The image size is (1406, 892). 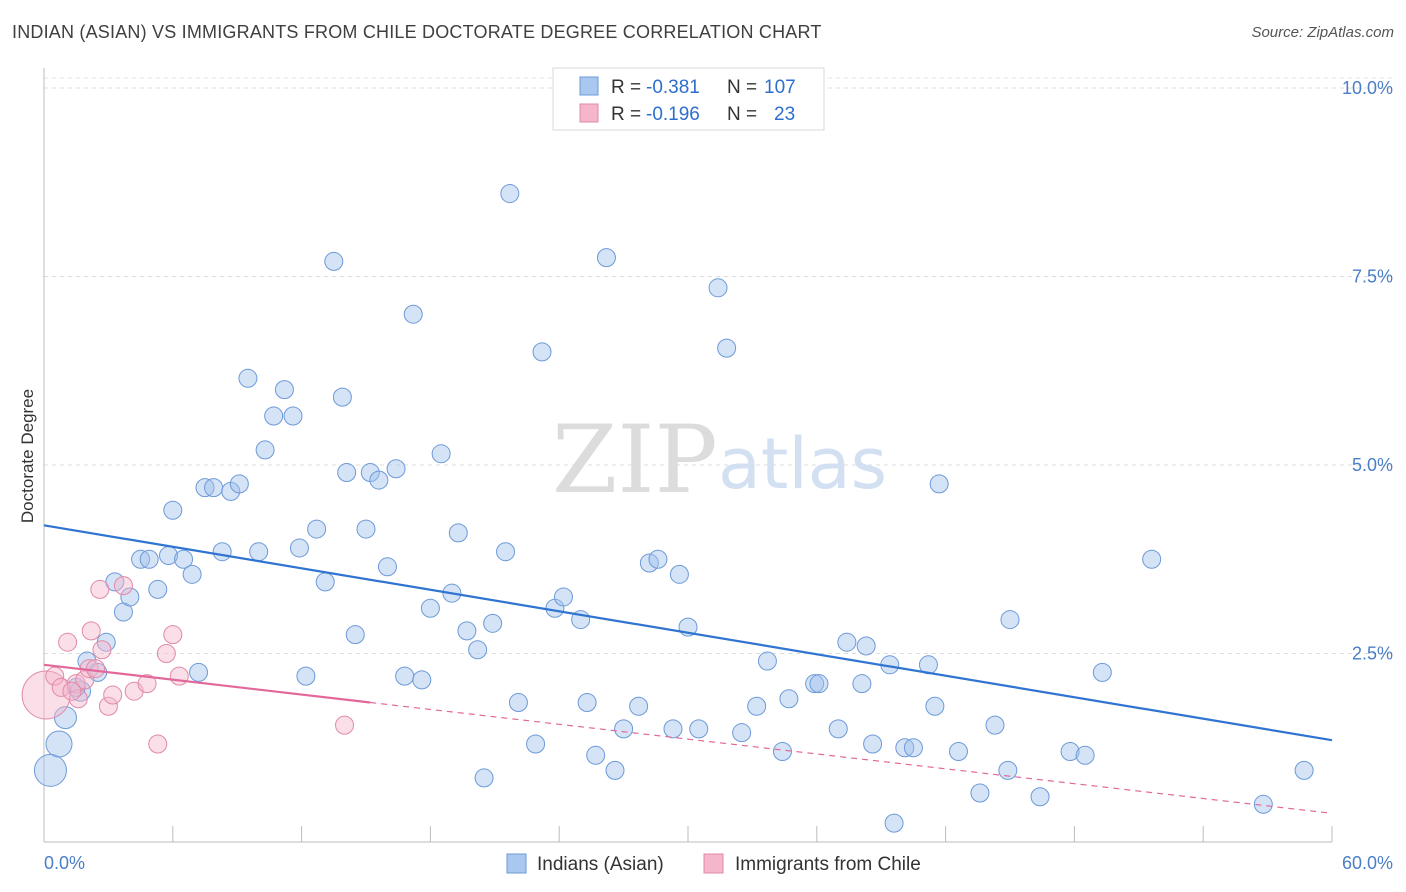 I want to click on bottom-legend-label-chile: Immigrants from Chile, so click(x=828, y=864).